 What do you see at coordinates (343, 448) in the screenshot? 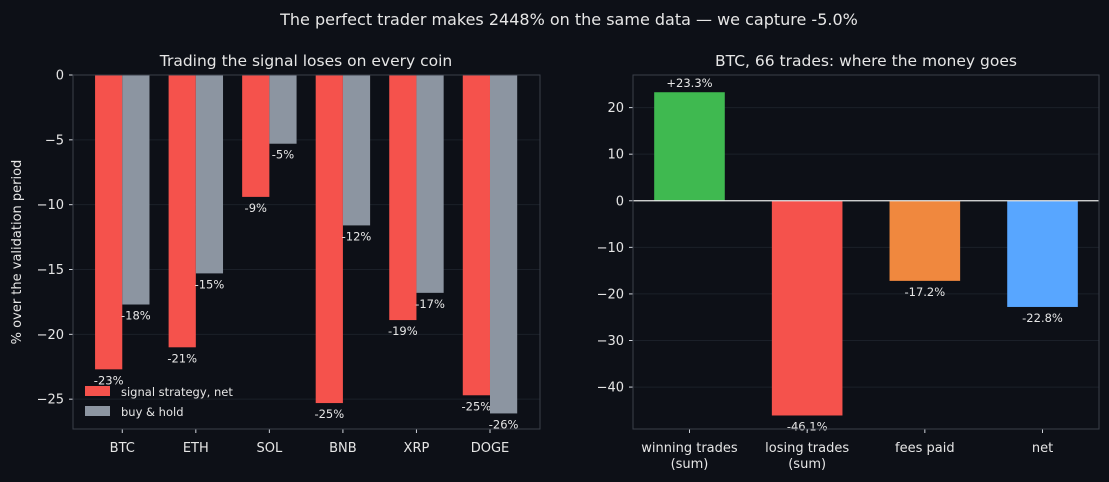
I see `chart-left-xtick-label: BNB` at bounding box center [343, 448].